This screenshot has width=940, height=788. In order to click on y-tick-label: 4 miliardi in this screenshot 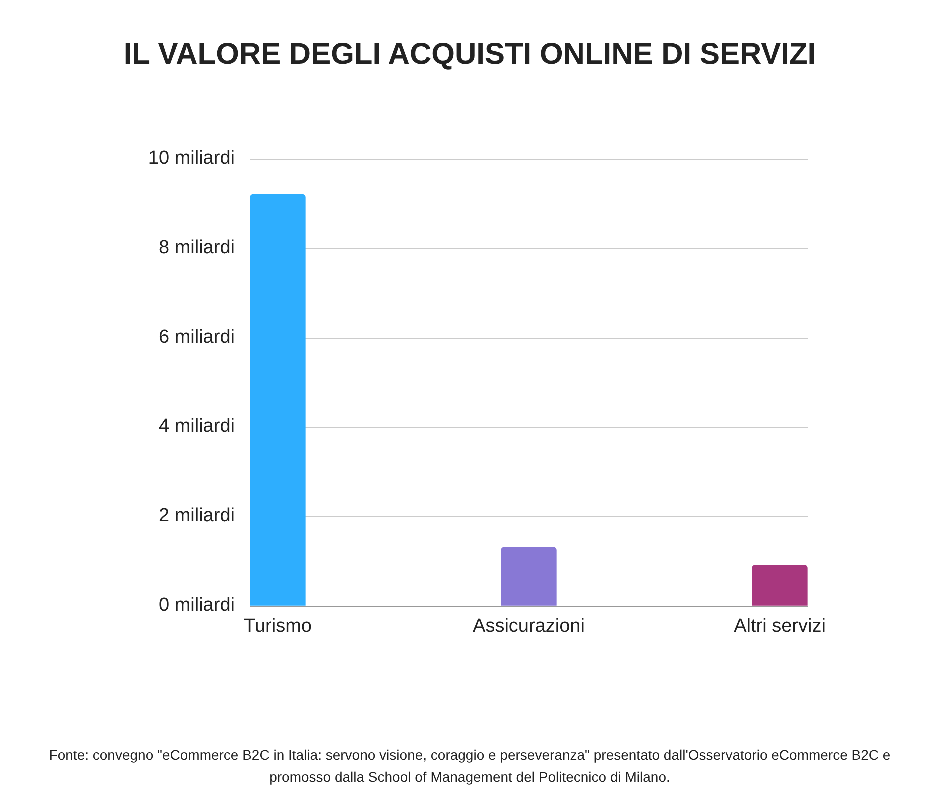, I will do `click(196, 427)`.